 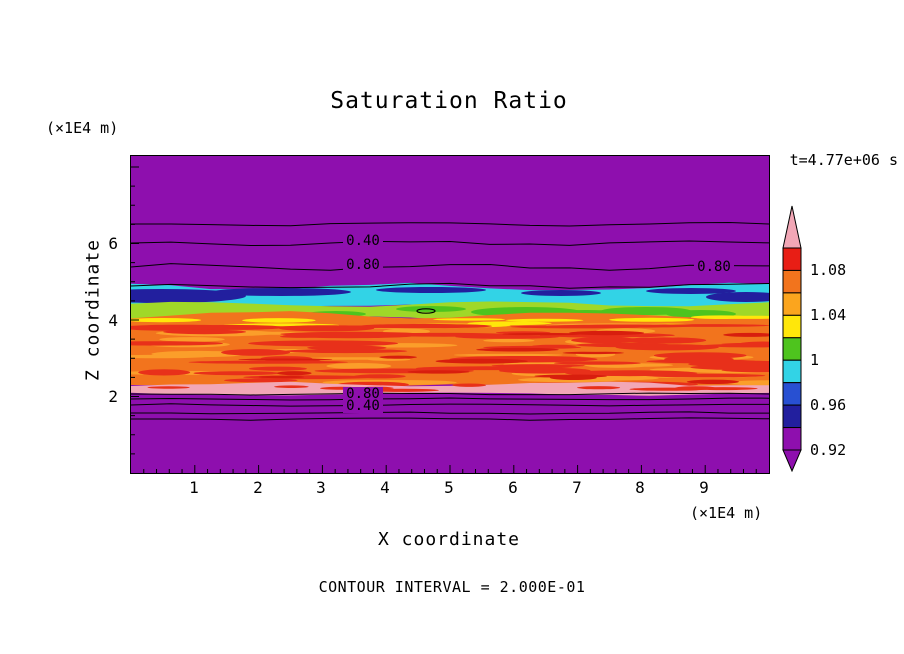 What do you see at coordinates (113, 243) in the screenshot?
I see `z-tick-6: 6` at bounding box center [113, 243].